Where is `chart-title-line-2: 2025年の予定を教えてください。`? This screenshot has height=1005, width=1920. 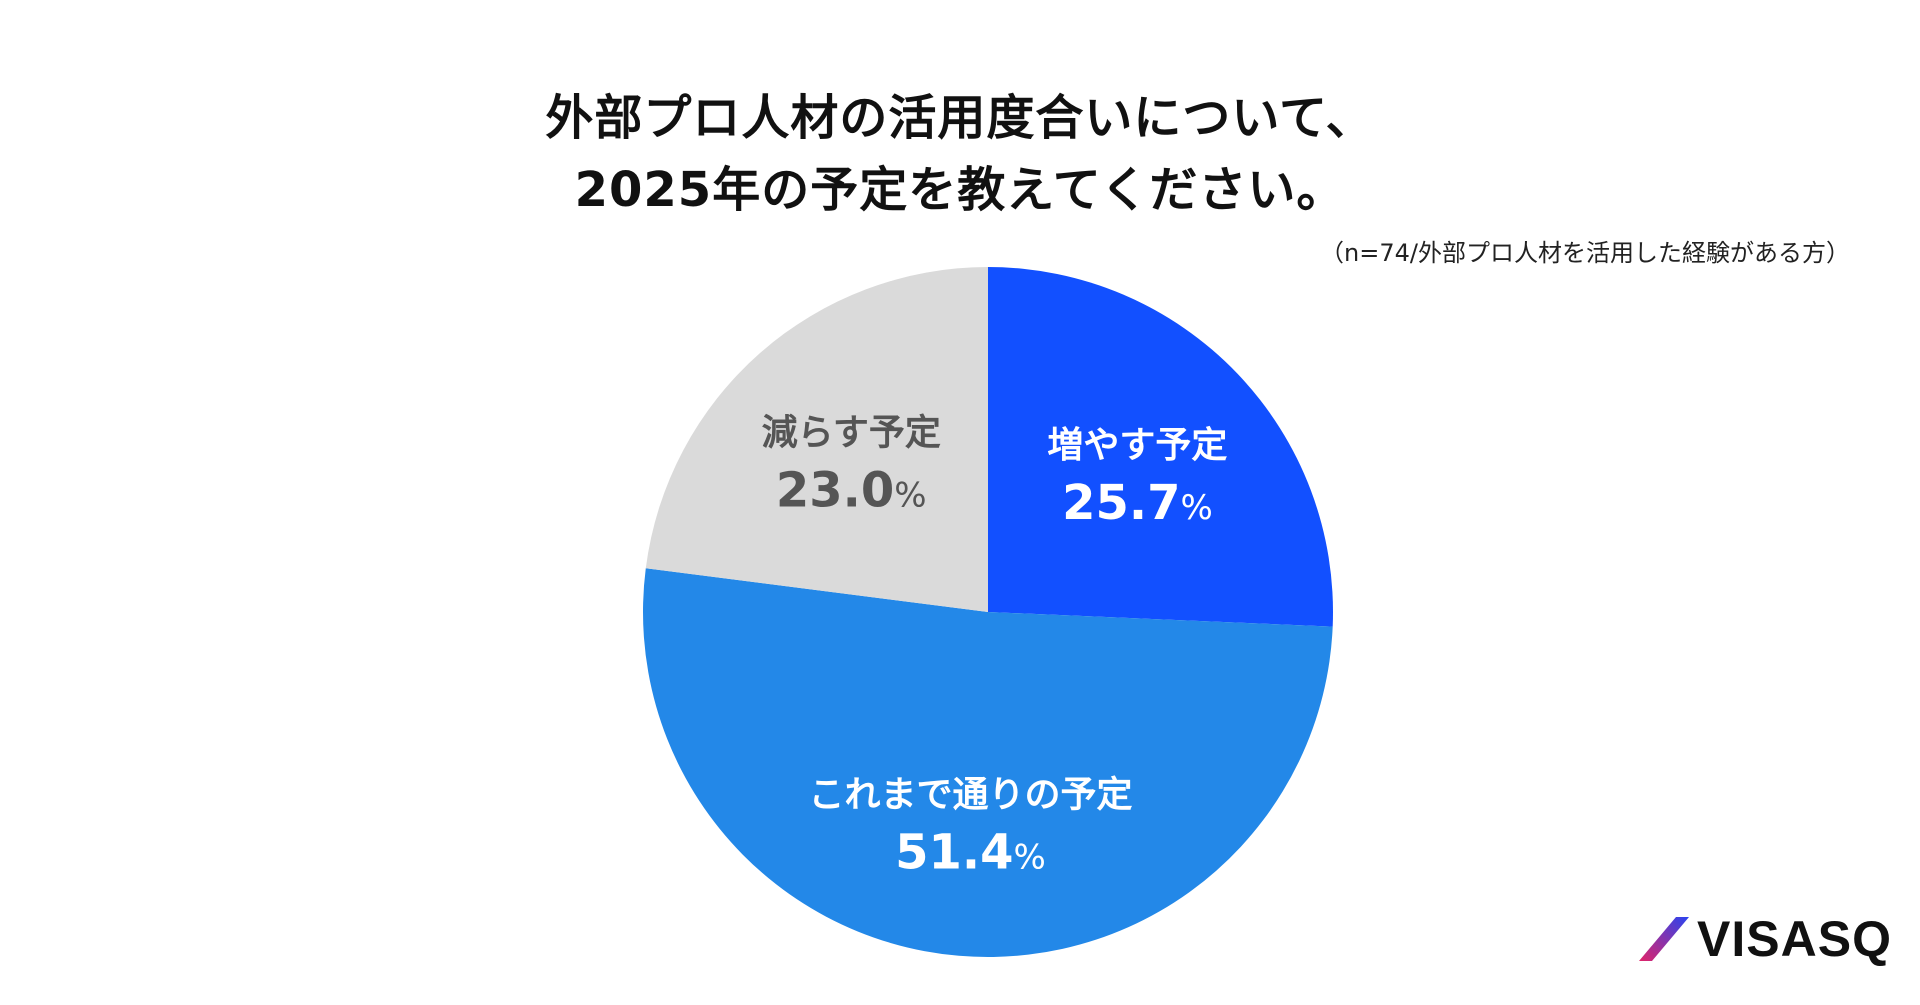
chart-title-line-2: 2025年の予定を教えてください。 is located at coordinates (960, 190).